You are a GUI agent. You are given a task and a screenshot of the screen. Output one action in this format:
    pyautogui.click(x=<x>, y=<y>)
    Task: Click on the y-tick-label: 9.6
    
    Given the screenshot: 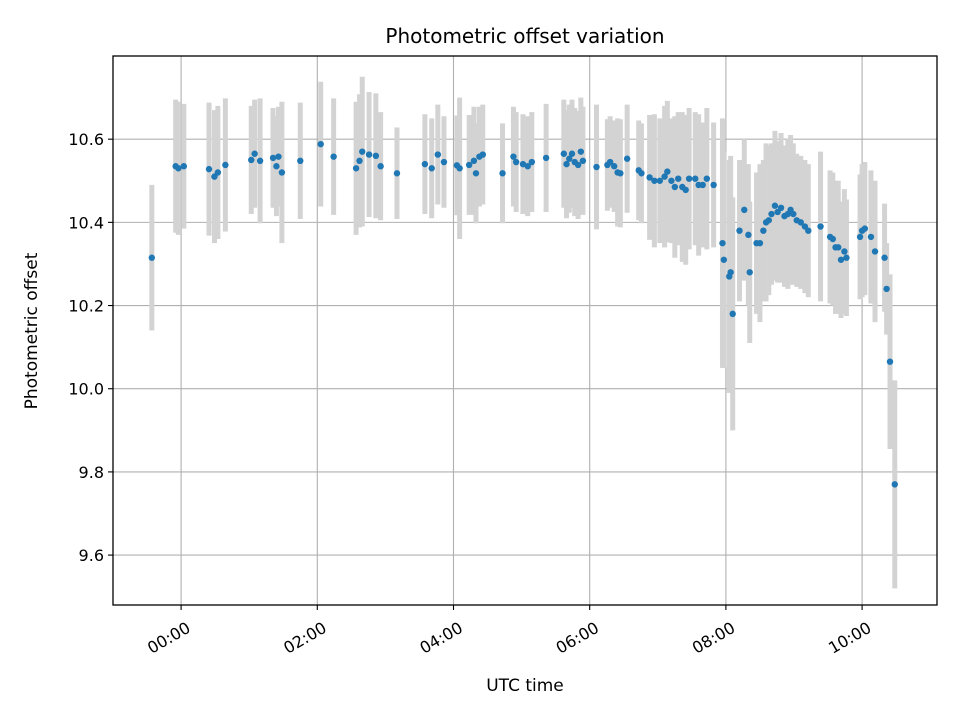 What is the action you would take?
    pyautogui.click(x=91, y=555)
    